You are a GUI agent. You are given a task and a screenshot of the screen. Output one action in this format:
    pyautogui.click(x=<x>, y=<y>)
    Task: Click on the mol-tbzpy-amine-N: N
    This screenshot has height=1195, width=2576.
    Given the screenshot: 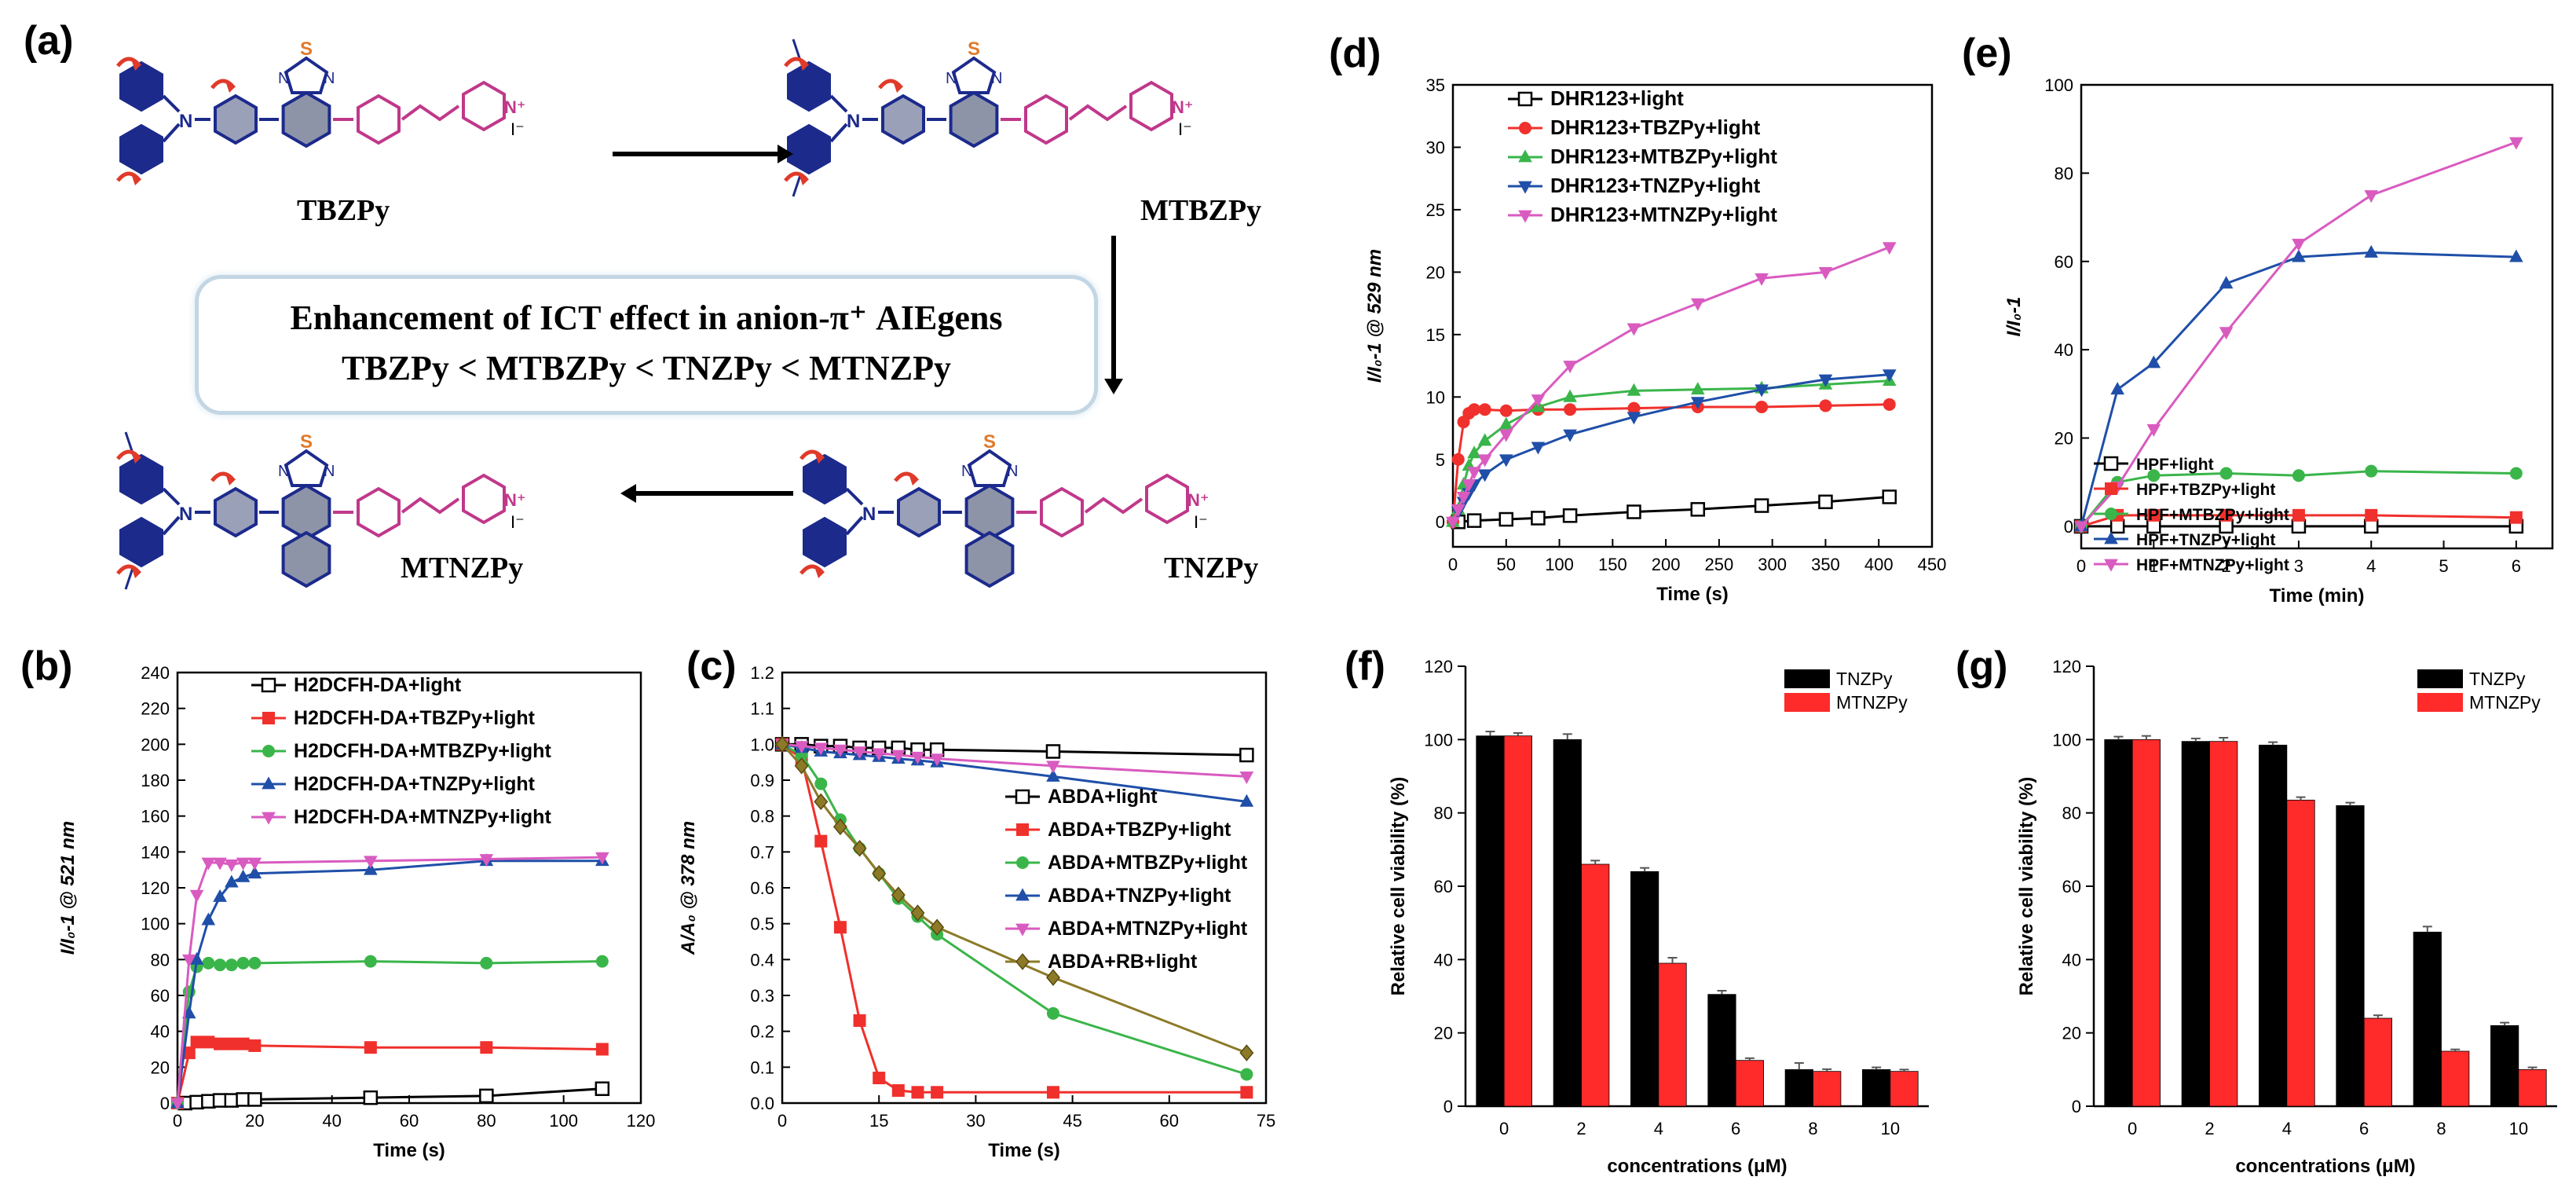 What is the action you would take?
    pyautogui.click(x=186, y=121)
    